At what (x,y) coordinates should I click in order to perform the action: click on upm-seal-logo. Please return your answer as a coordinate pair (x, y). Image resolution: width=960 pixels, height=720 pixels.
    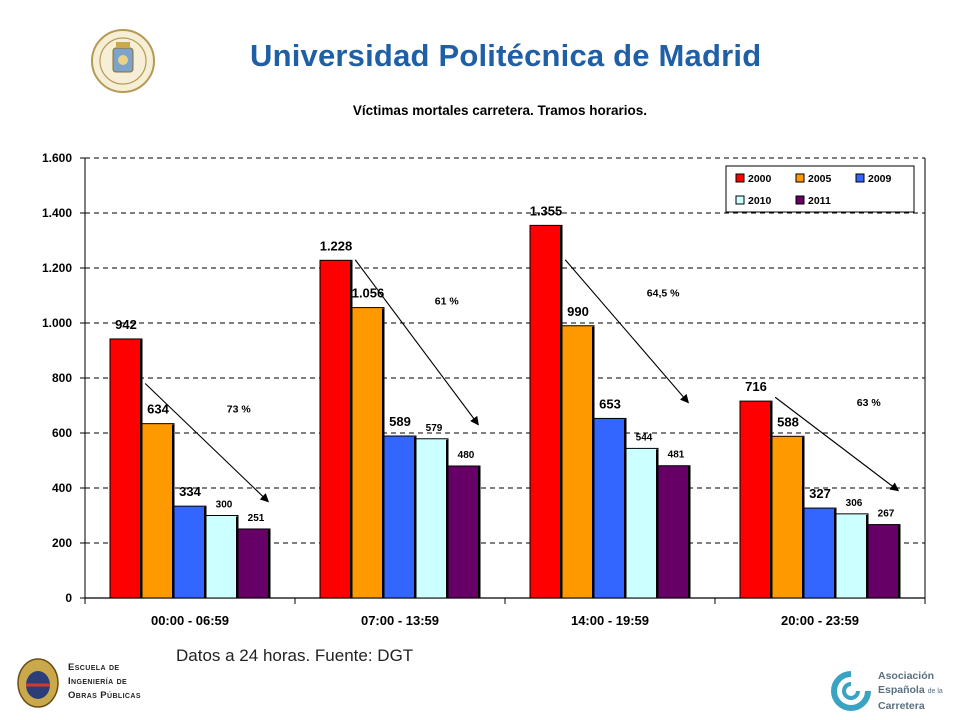
    Looking at the image, I should click on (123, 61).